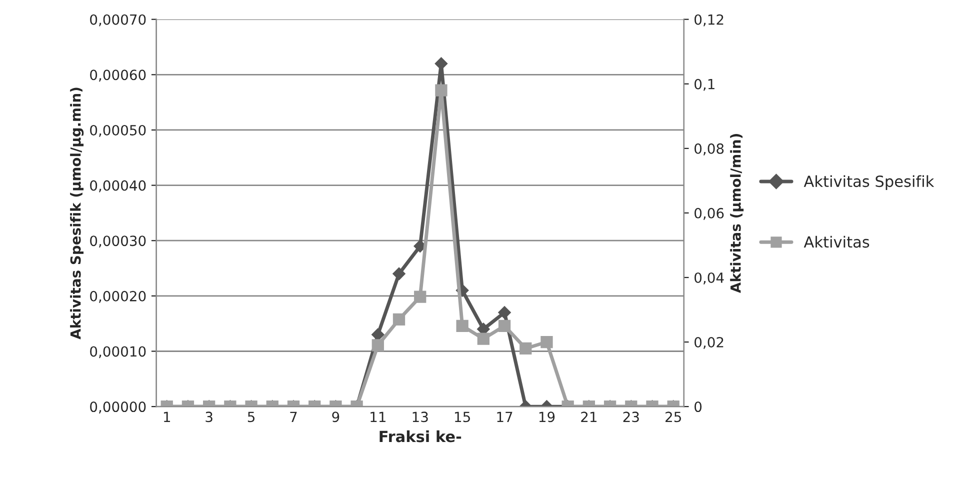 This screenshot has height=484, width=977. I want to click on y-tick-label: 0,00030, so click(118, 242).